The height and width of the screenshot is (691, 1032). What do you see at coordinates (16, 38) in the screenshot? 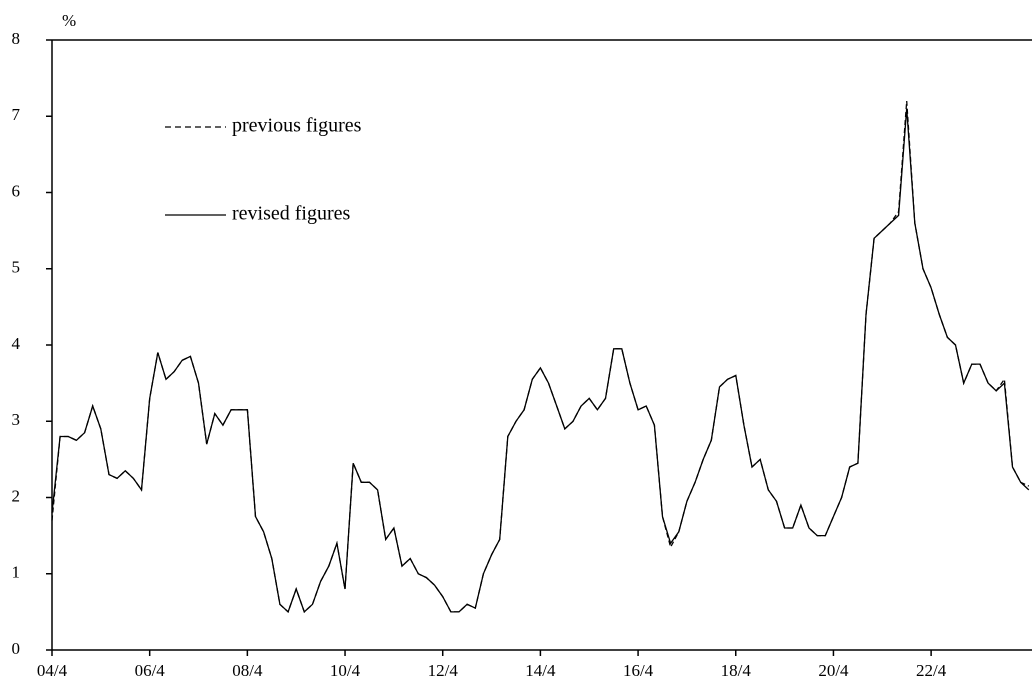
I see `y-tick-label: 8` at bounding box center [16, 38].